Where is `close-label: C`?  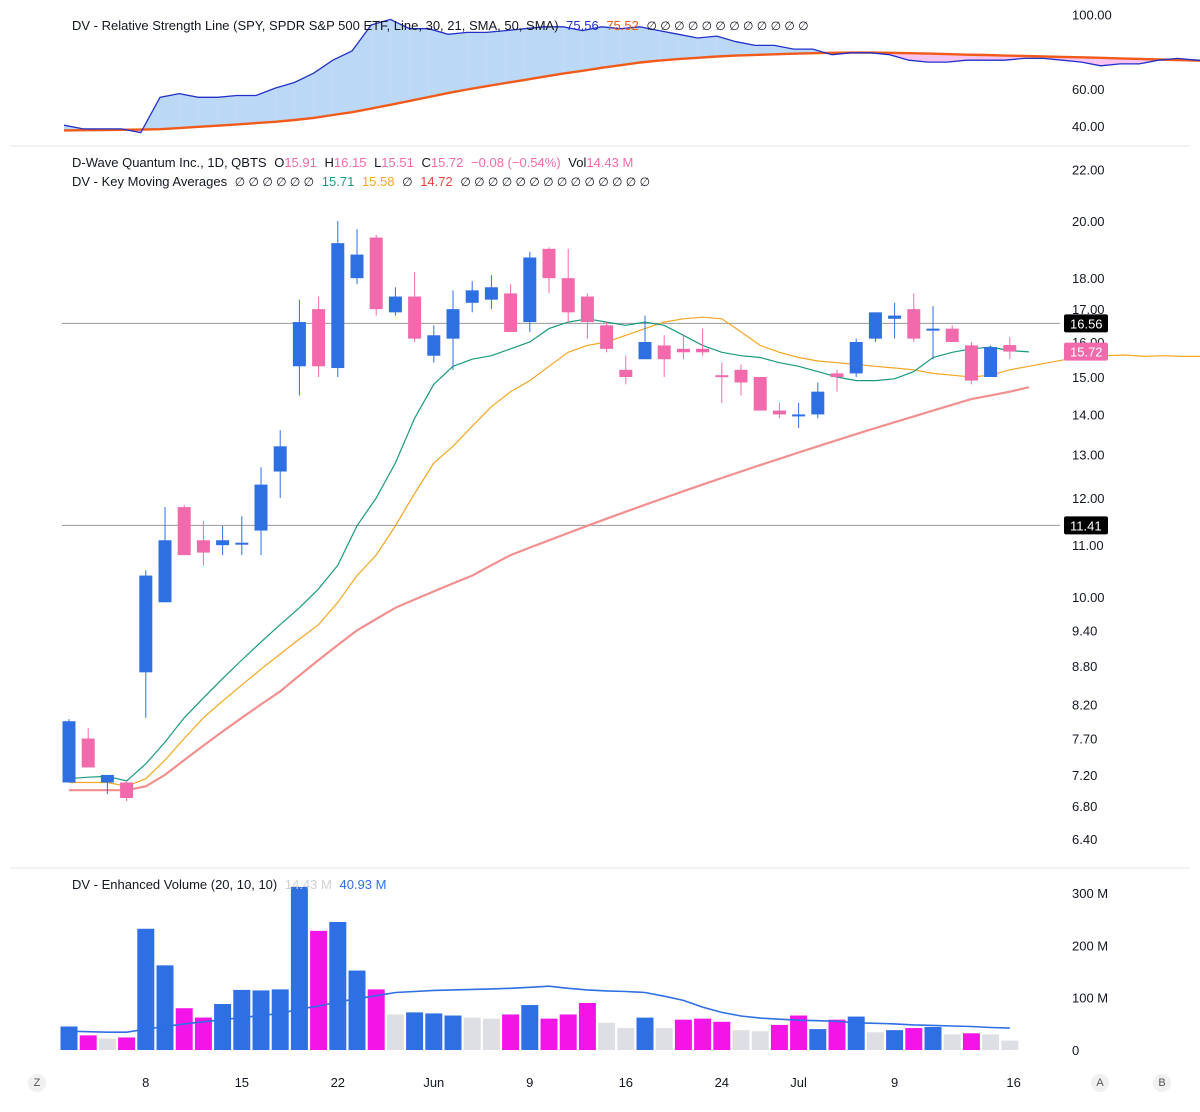 close-label: C is located at coordinates (425, 162).